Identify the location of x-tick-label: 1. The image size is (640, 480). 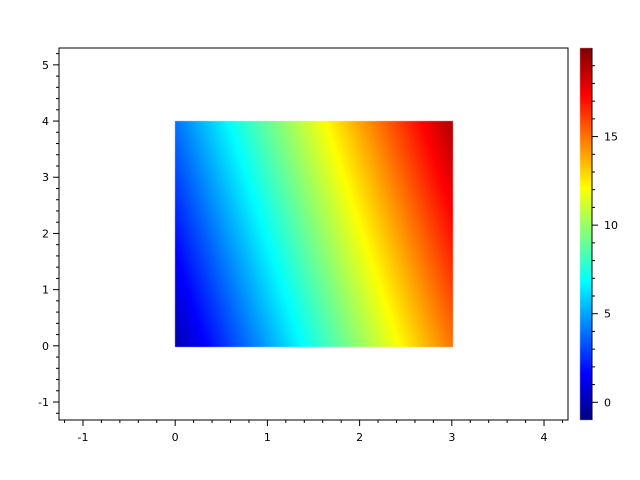
(267, 437).